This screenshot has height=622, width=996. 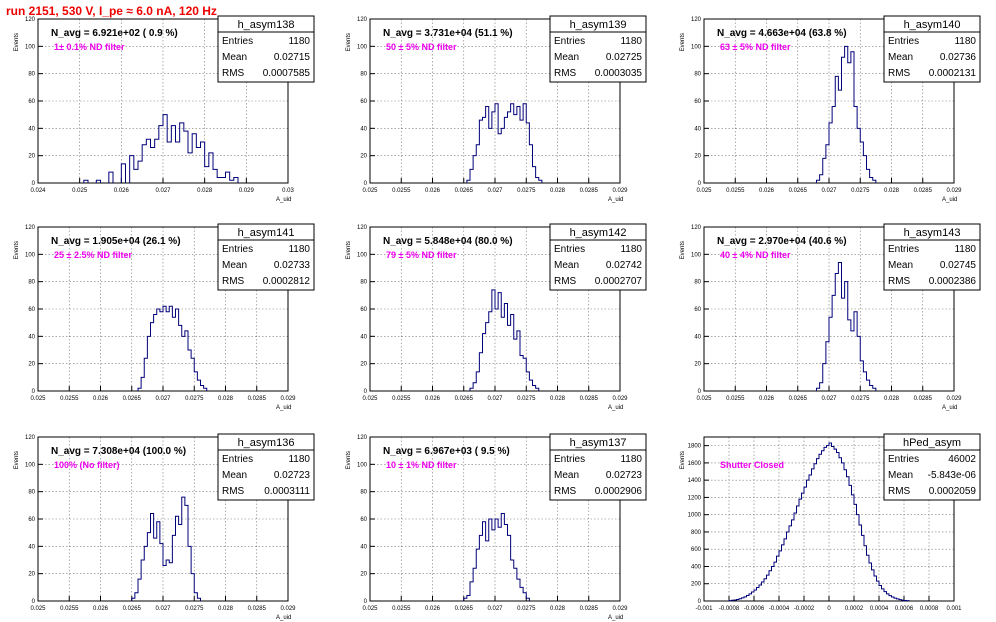 I want to click on filter-label: Shutter Closed, so click(x=752, y=465).